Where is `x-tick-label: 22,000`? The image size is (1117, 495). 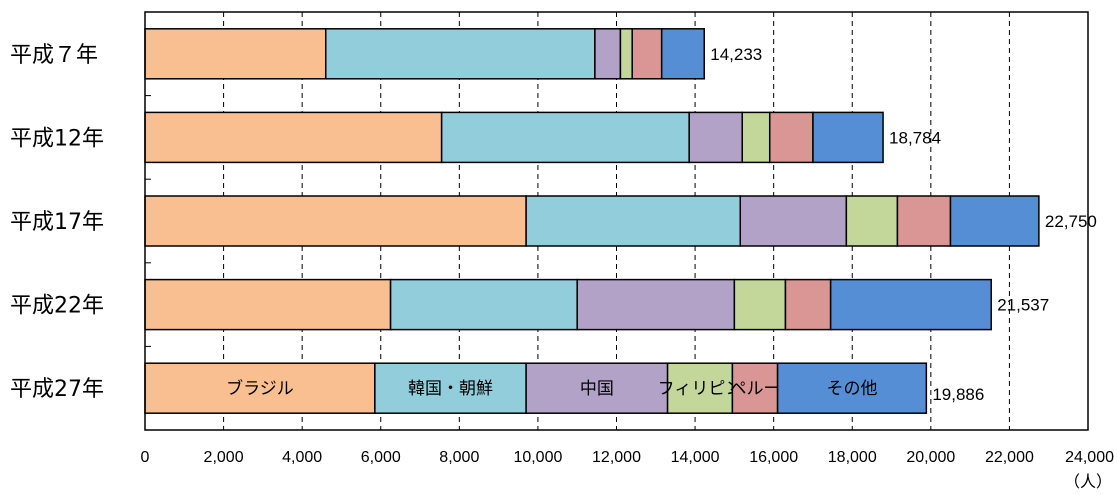
x-tick-label: 22,000 is located at coordinates (1009, 457).